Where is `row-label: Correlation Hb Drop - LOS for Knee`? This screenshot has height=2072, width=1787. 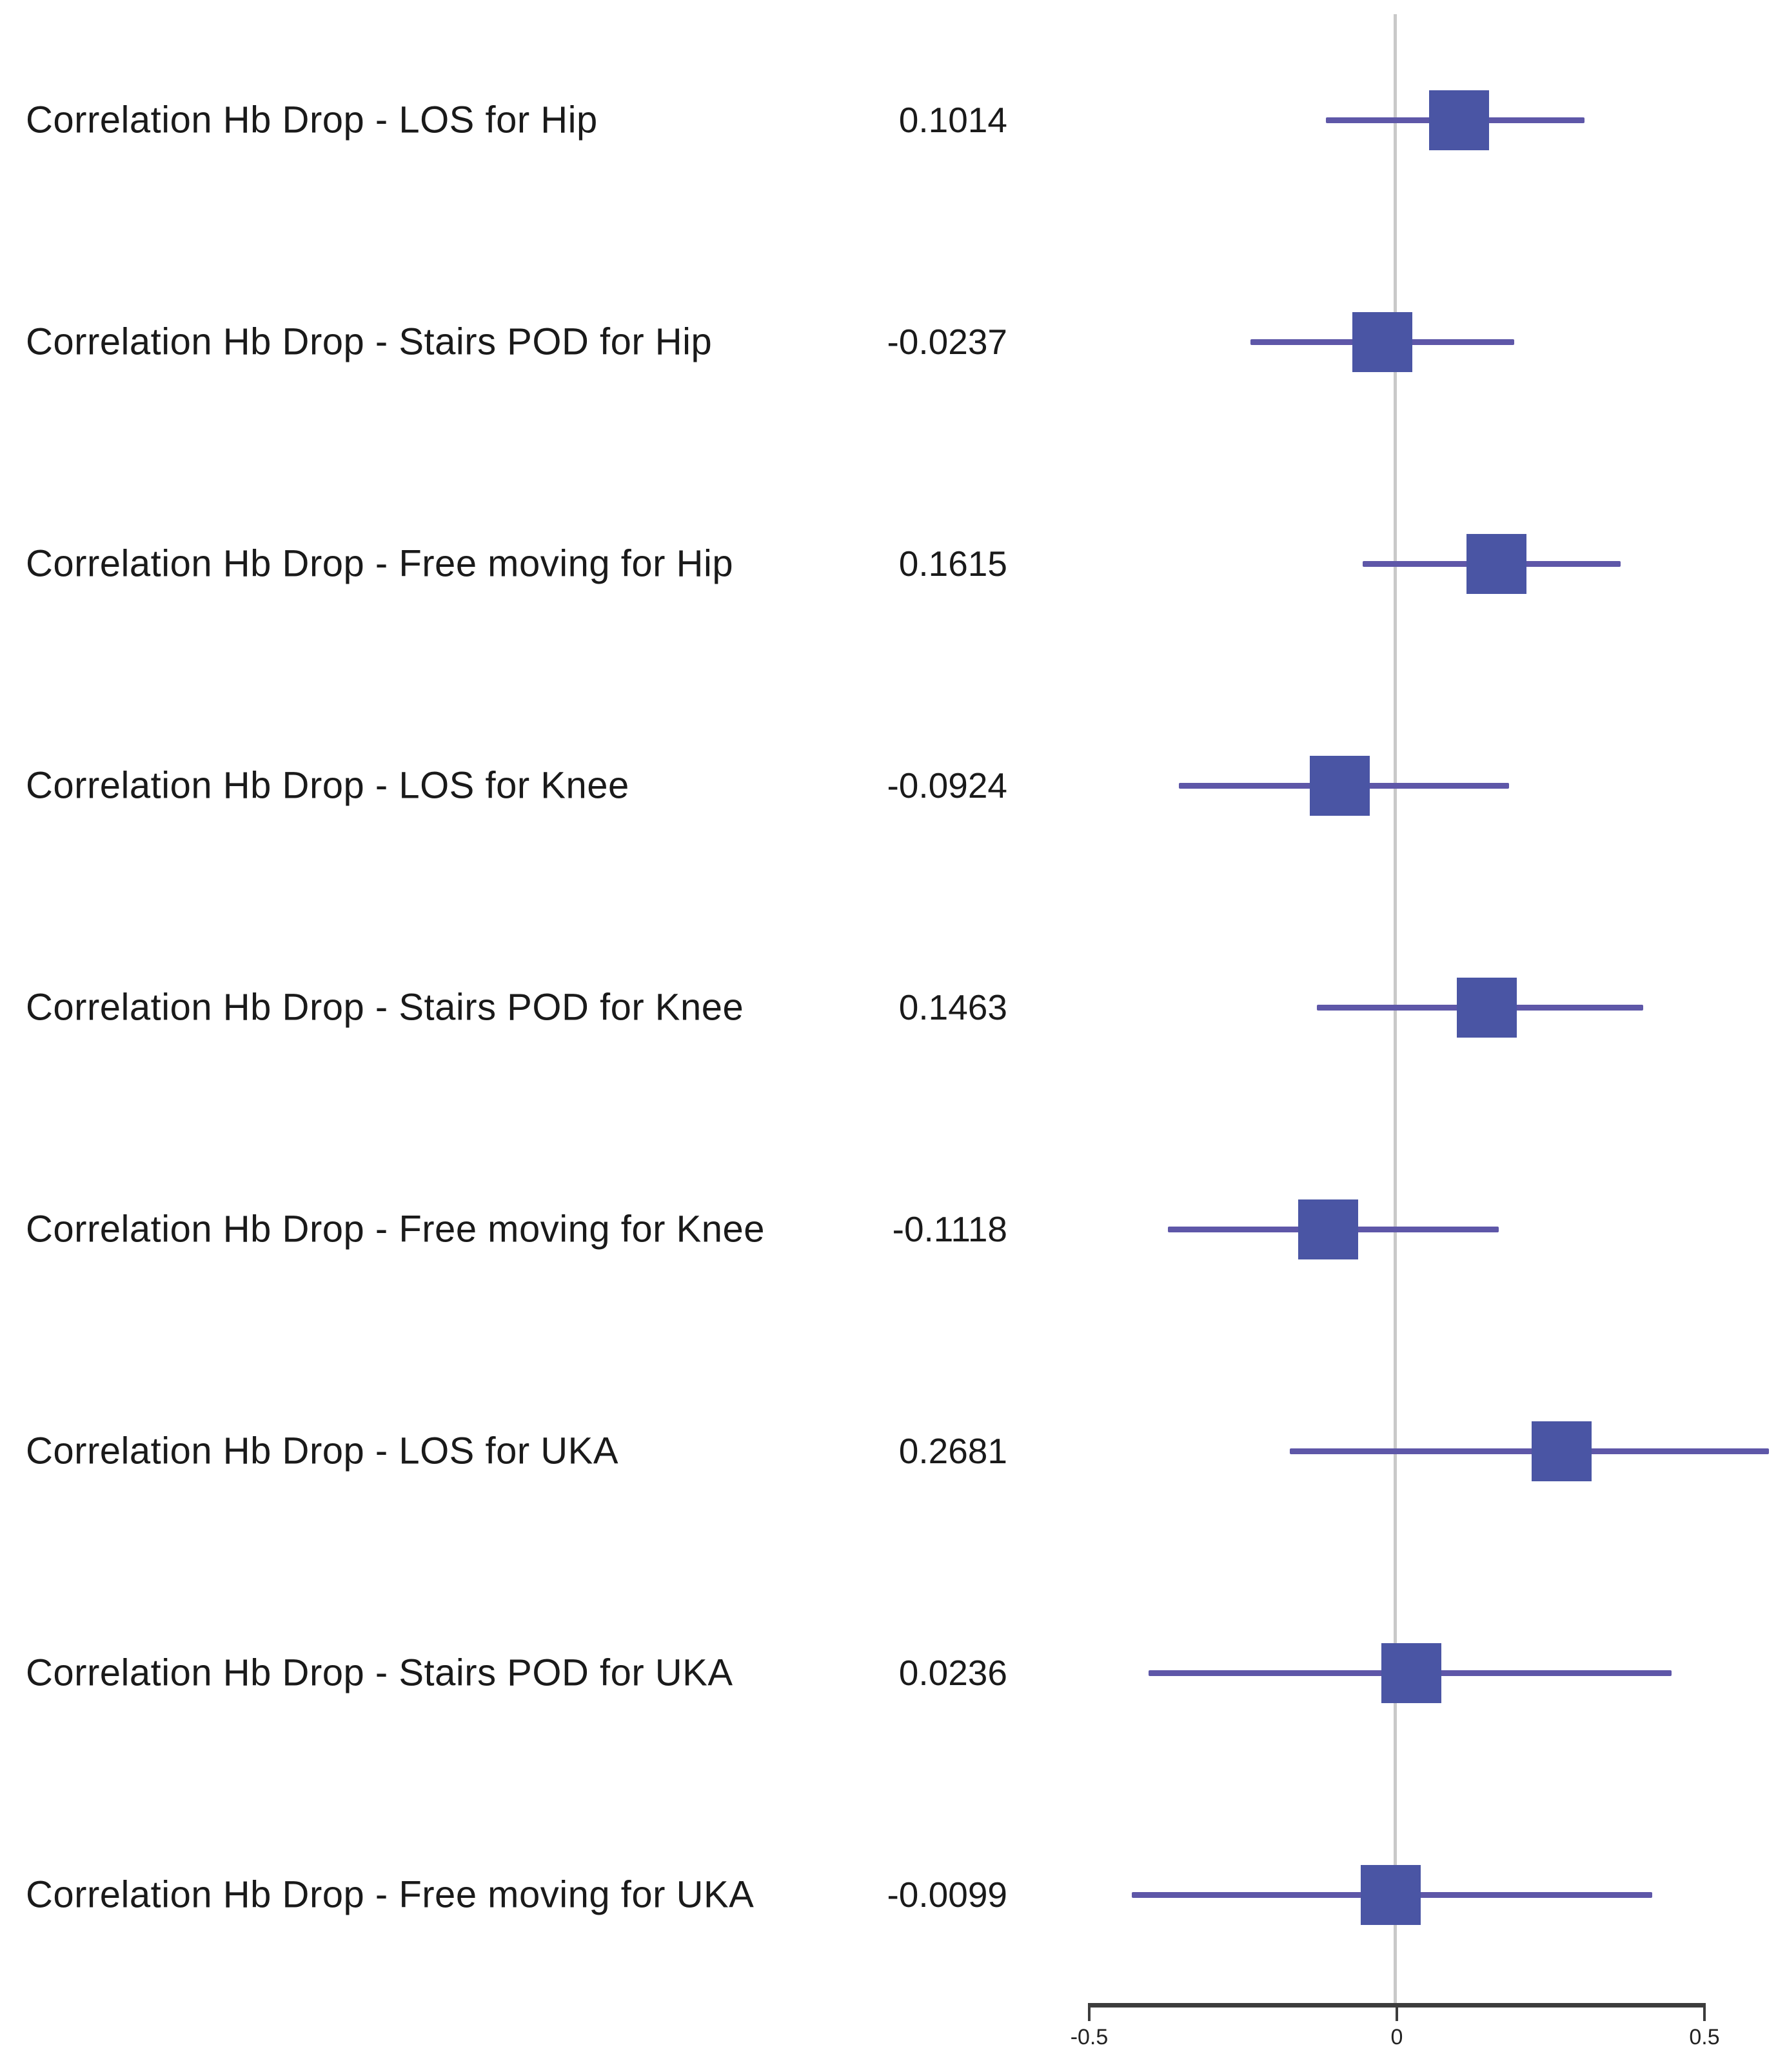
row-label: Correlation Hb Drop - LOS for Knee is located at coordinates (327, 786).